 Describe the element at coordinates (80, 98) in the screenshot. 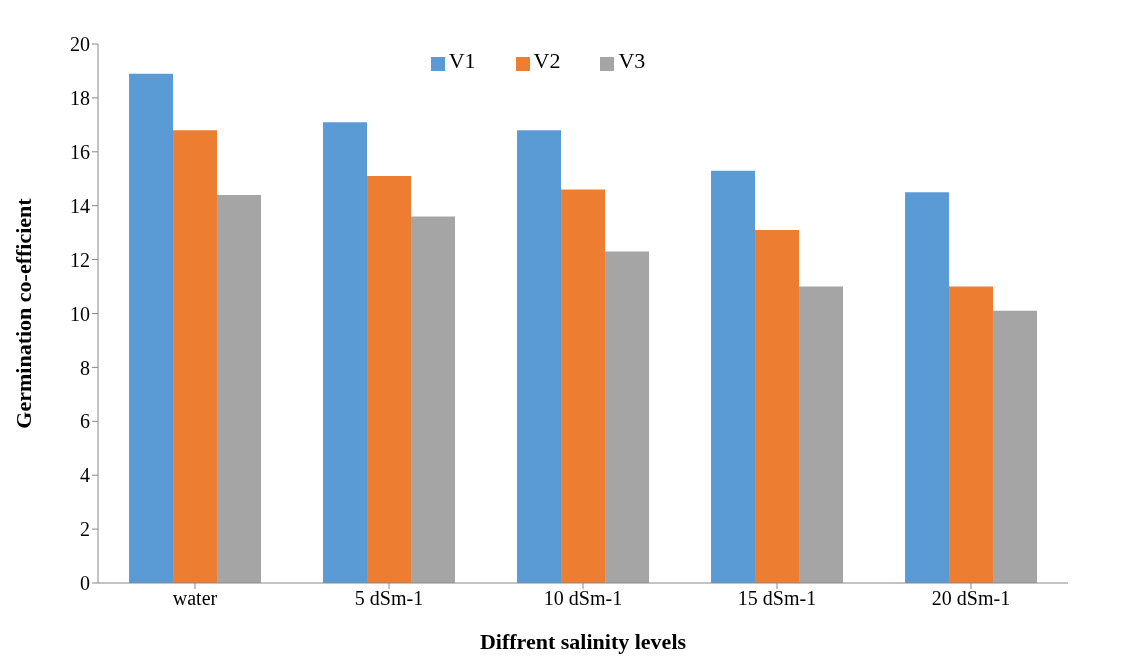

I see `y-tick-label: 18` at that location.